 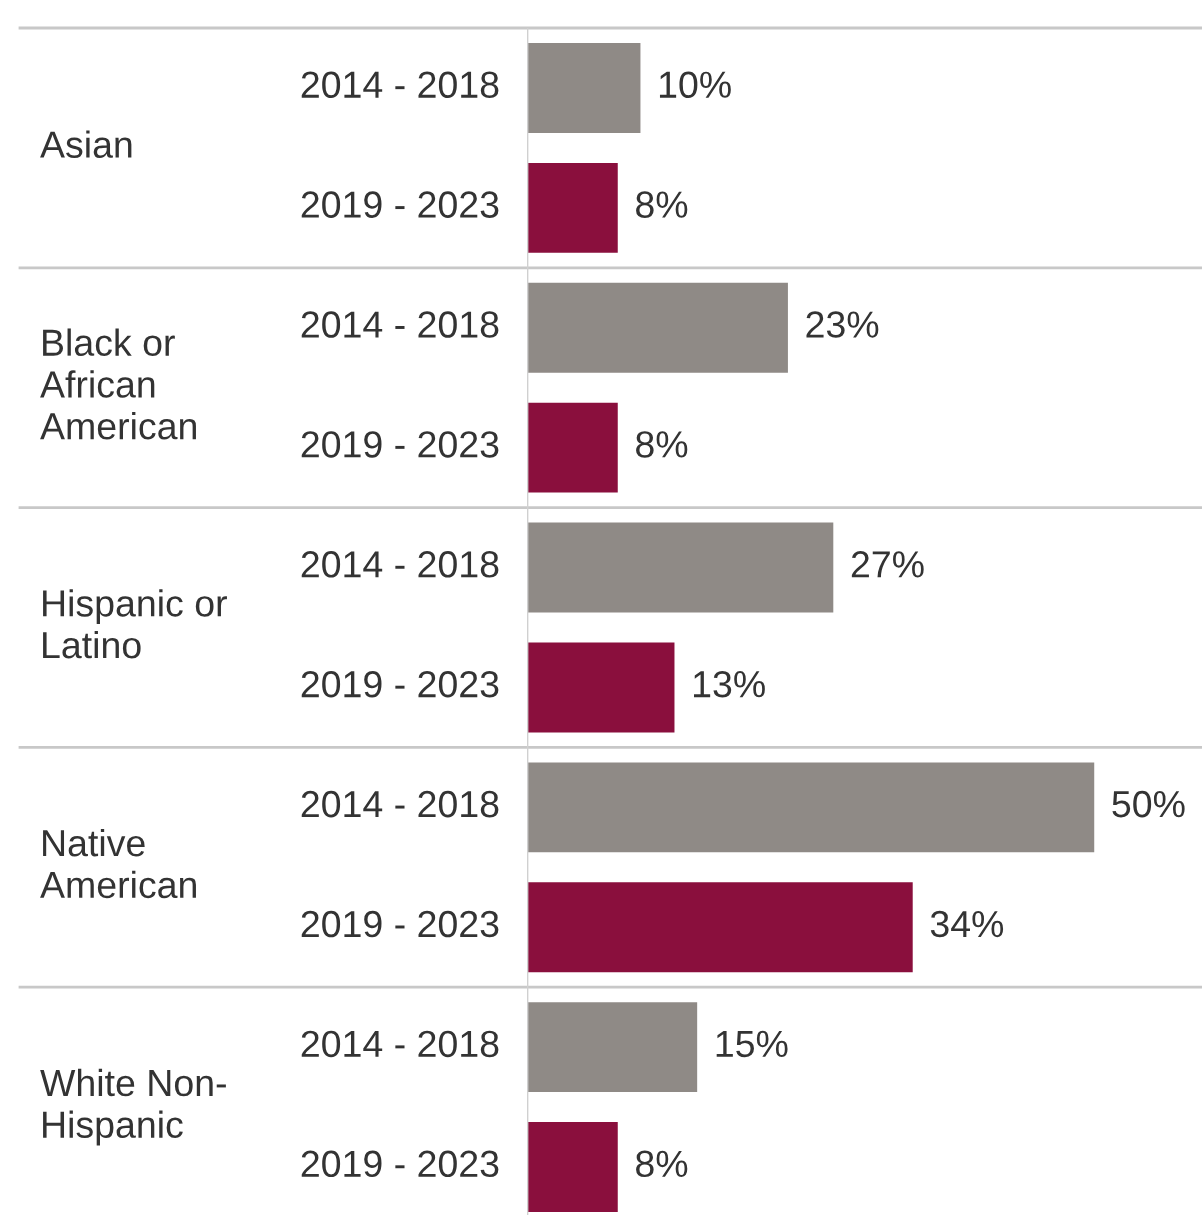 What do you see at coordinates (752, 1044) in the screenshot?
I see `data-label: 15%` at bounding box center [752, 1044].